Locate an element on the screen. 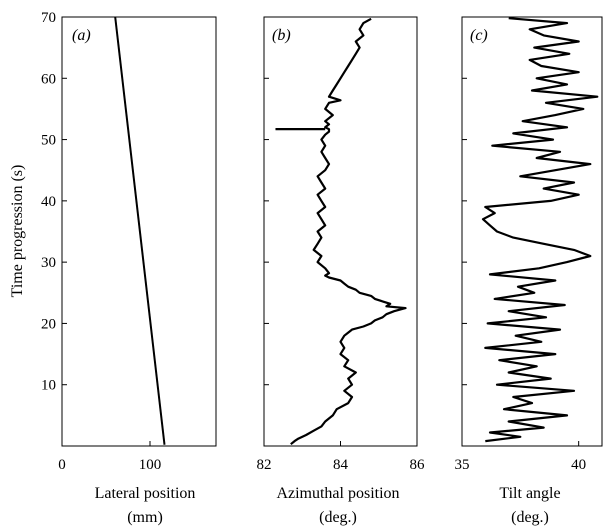 This screenshot has width=604, height=529. x-axis-label-line1: Tilt angle is located at coordinates (529, 493).